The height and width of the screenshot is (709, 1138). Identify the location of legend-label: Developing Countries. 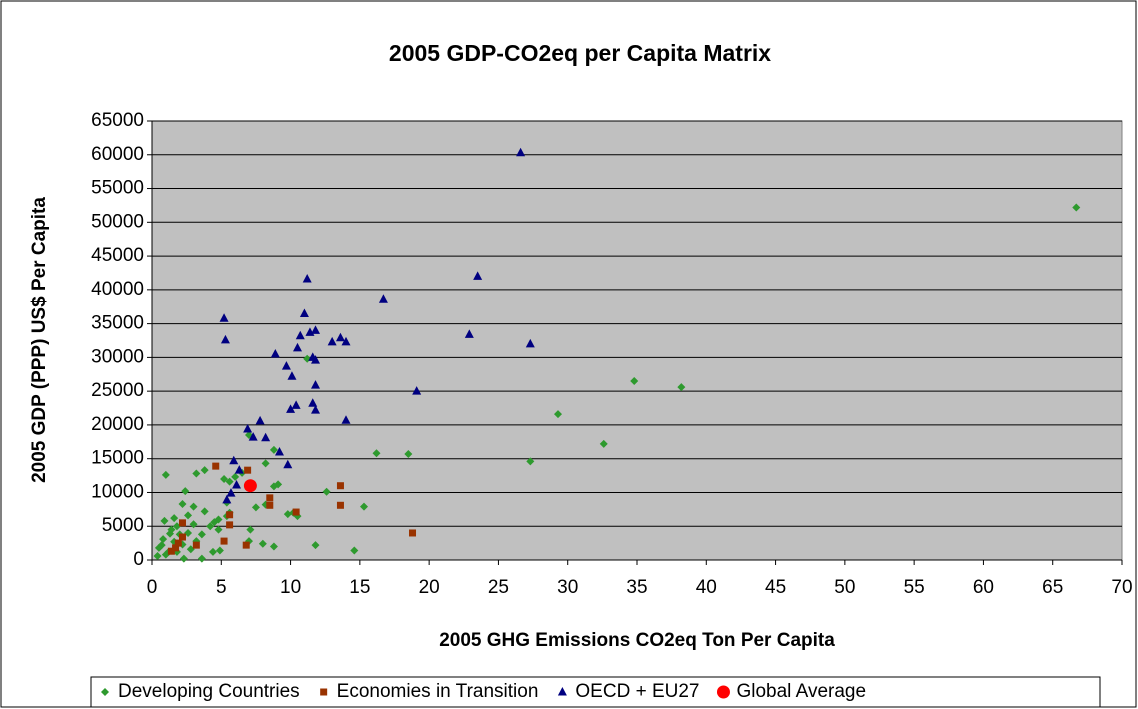
(209, 691).